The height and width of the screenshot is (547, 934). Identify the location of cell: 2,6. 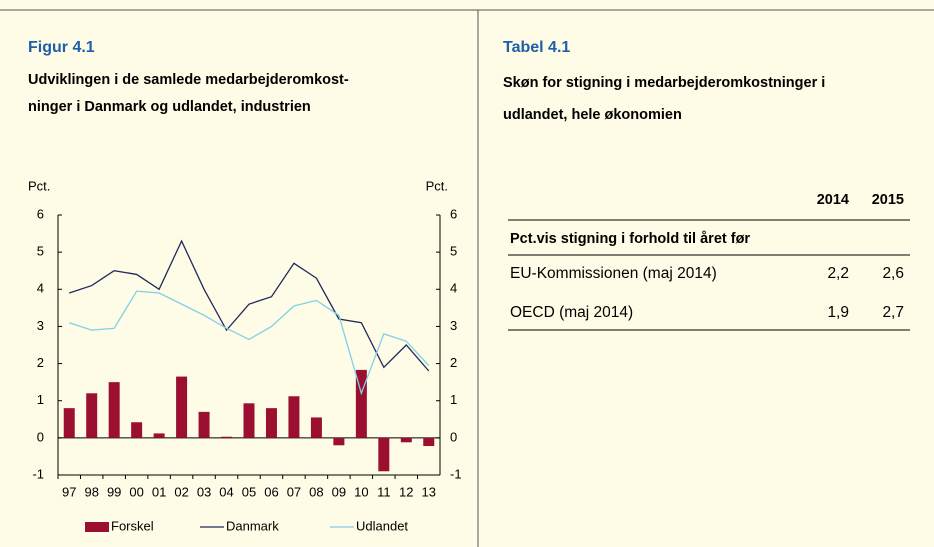
(893, 273).